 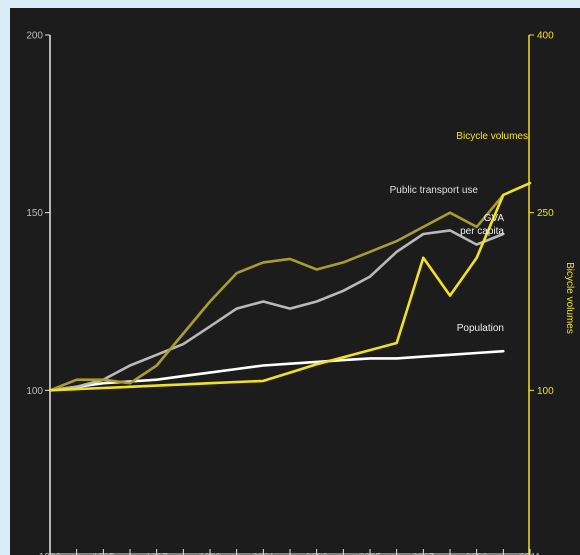 What do you see at coordinates (434, 190) in the screenshot?
I see `series-label-public-transport-use: Public transport use` at bounding box center [434, 190].